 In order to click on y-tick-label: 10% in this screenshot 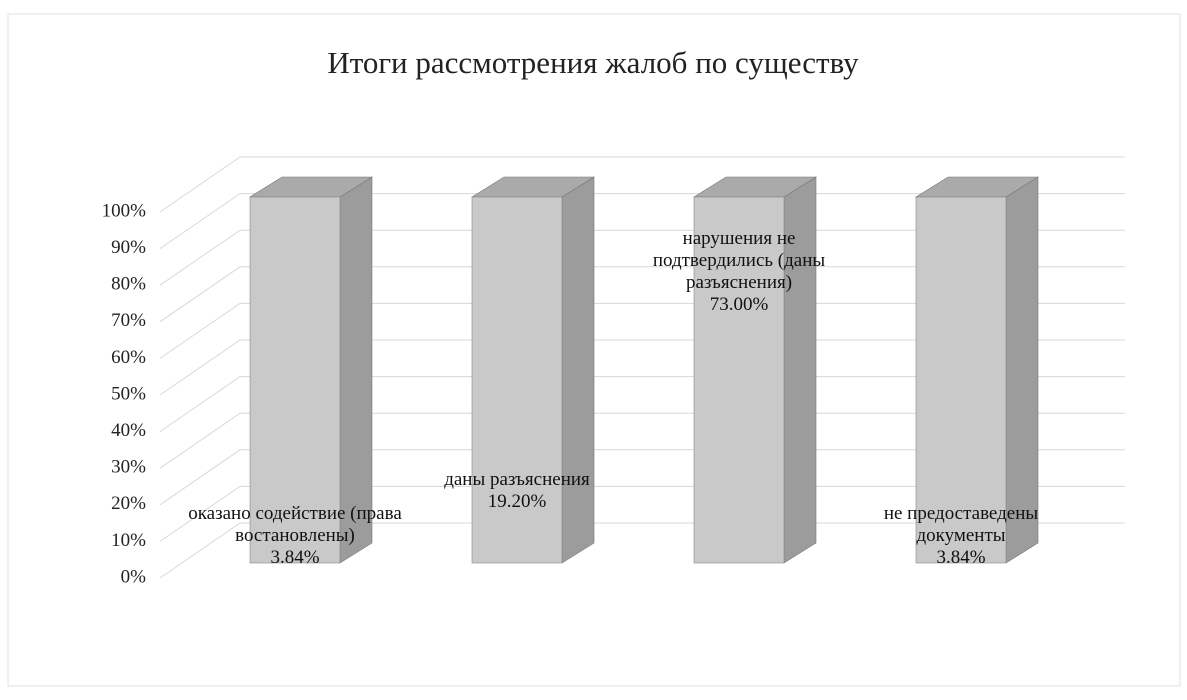, I will do `click(128, 540)`.